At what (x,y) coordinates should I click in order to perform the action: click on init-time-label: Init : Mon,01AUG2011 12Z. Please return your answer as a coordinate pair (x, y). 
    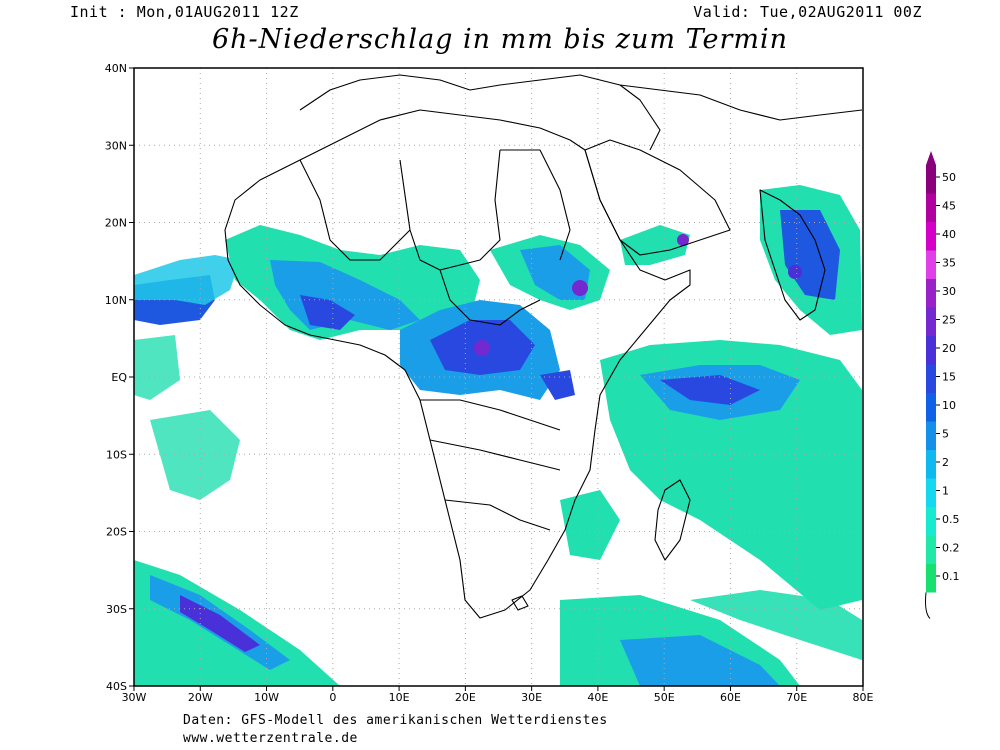
    Looking at the image, I should click on (184, 12).